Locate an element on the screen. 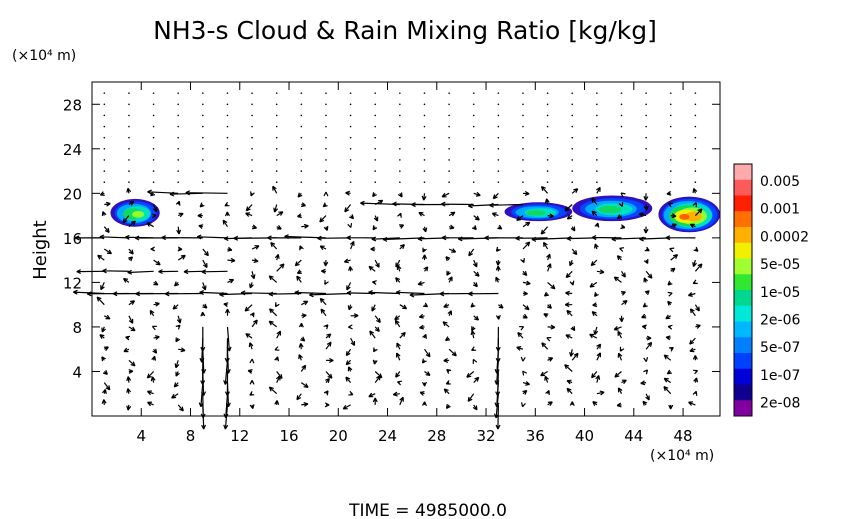 This screenshot has height=519, width=854. y-tick-label: 4 is located at coordinates (77, 372).